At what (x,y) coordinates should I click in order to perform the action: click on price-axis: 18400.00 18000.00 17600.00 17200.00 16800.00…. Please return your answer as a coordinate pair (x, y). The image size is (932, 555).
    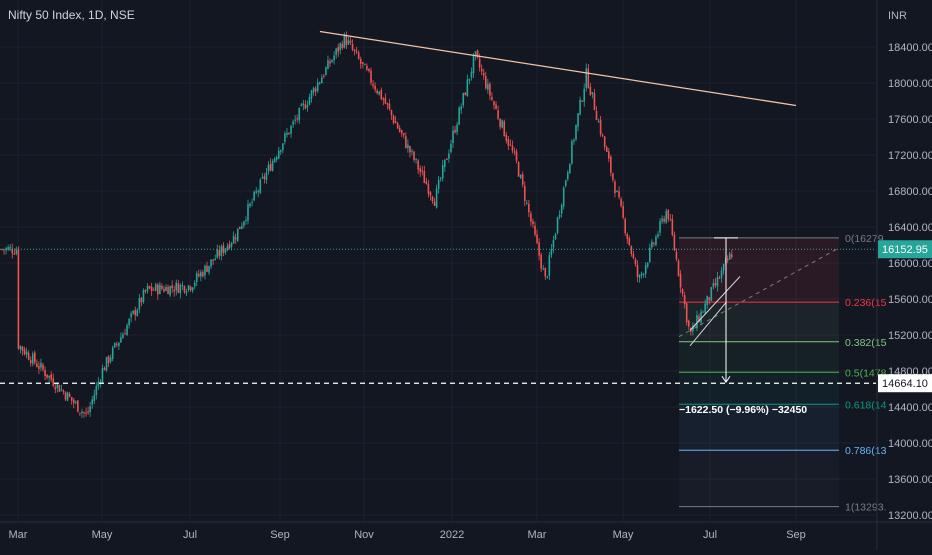
    Looking at the image, I should click on (904, 275).